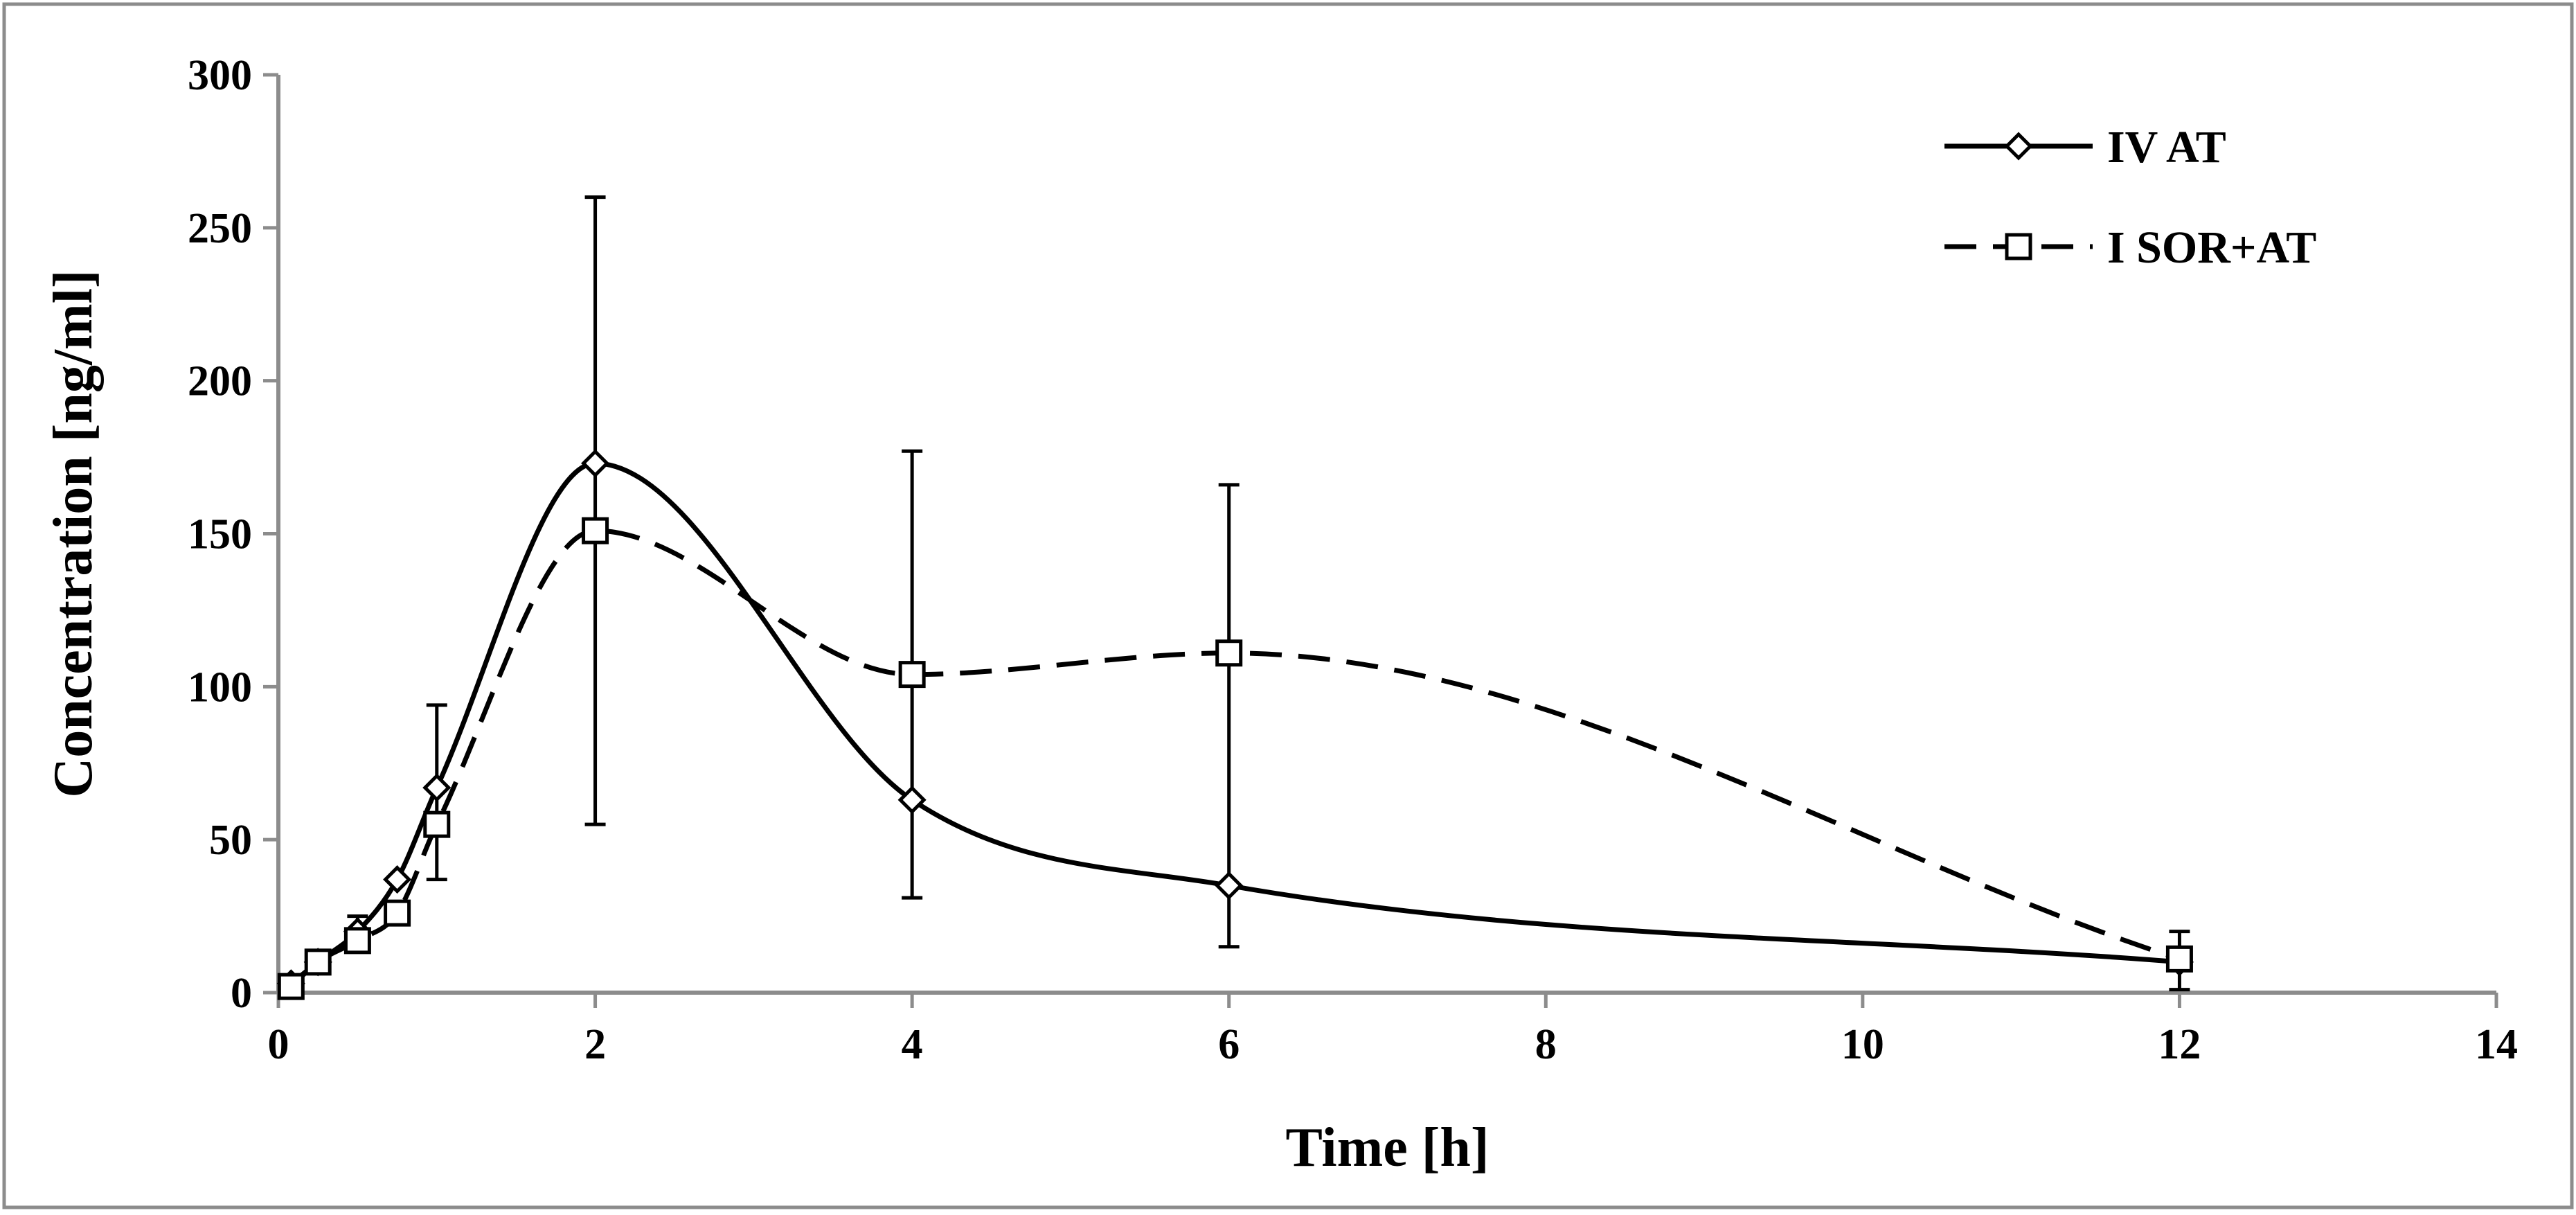 The image size is (2576, 1215). Describe the element at coordinates (2085, 147) in the screenshot. I see `legend-item-iv-at: IV AT` at that location.